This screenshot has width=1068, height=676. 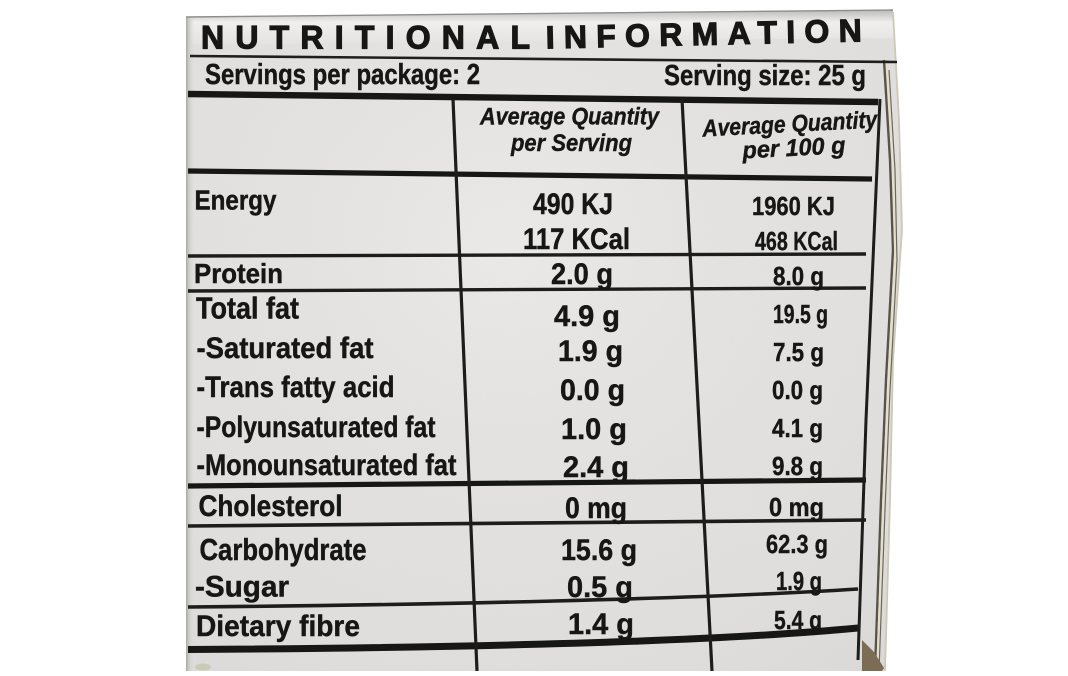 What do you see at coordinates (571, 143) in the screenshot?
I see `svg-text: per Serving` at bounding box center [571, 143].